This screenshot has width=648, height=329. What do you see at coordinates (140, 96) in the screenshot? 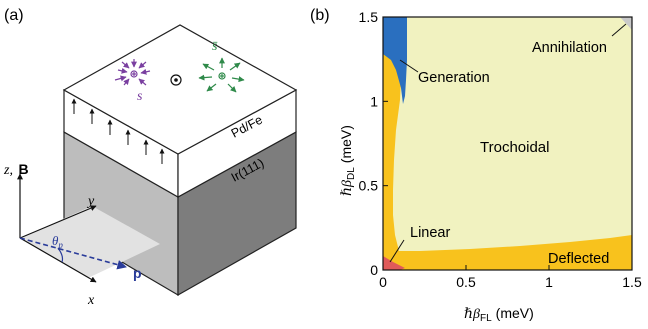
I see `spin-s-label: s` at bounding box center [140, 96].